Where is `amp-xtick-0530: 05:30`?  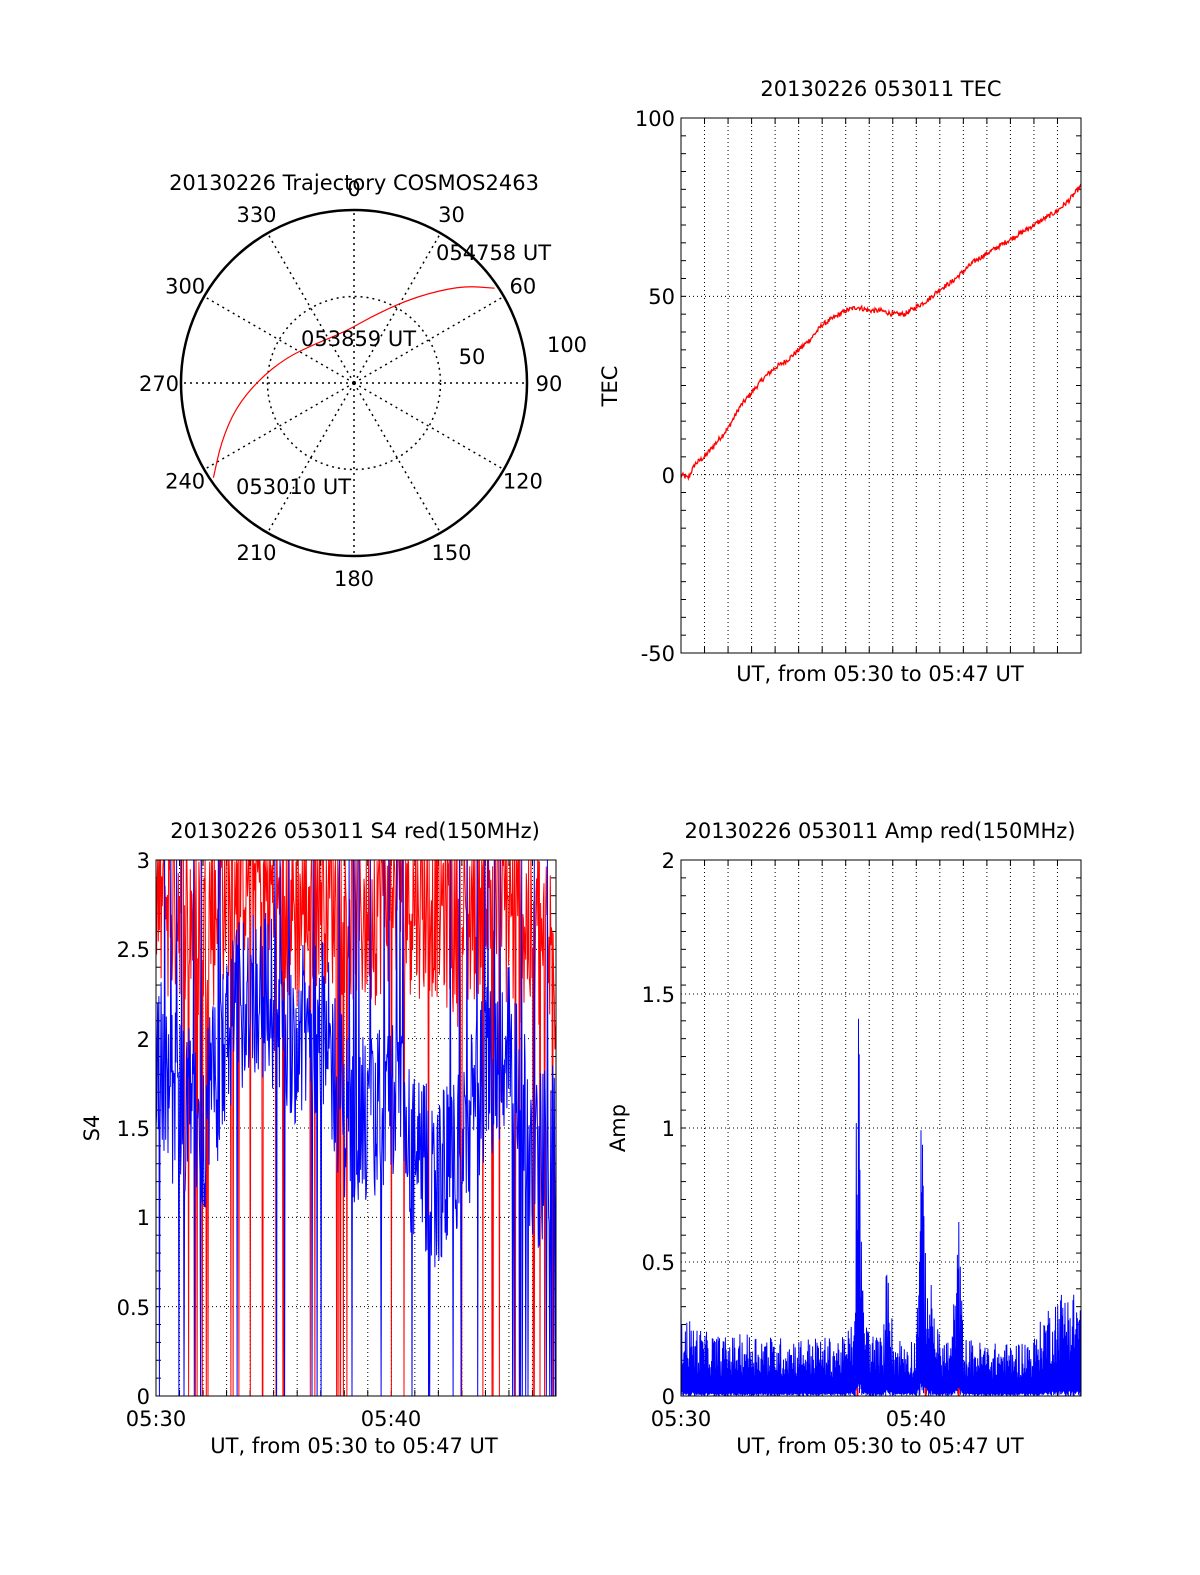
amp-xtick-0530: 05:30 is located at coordinates (681, 1419).